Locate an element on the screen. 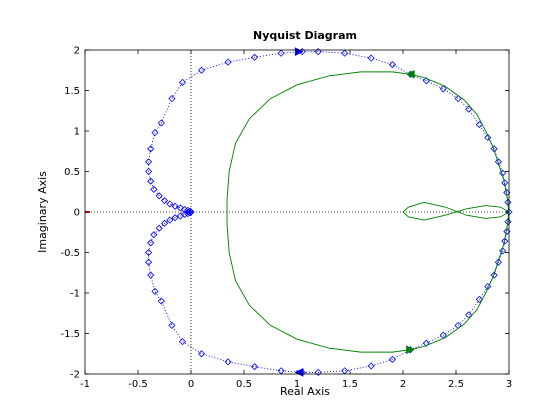 This screenshot has width=560, height=420. x-tick-label-7: 2.5 is located at coordinates (456, 384).